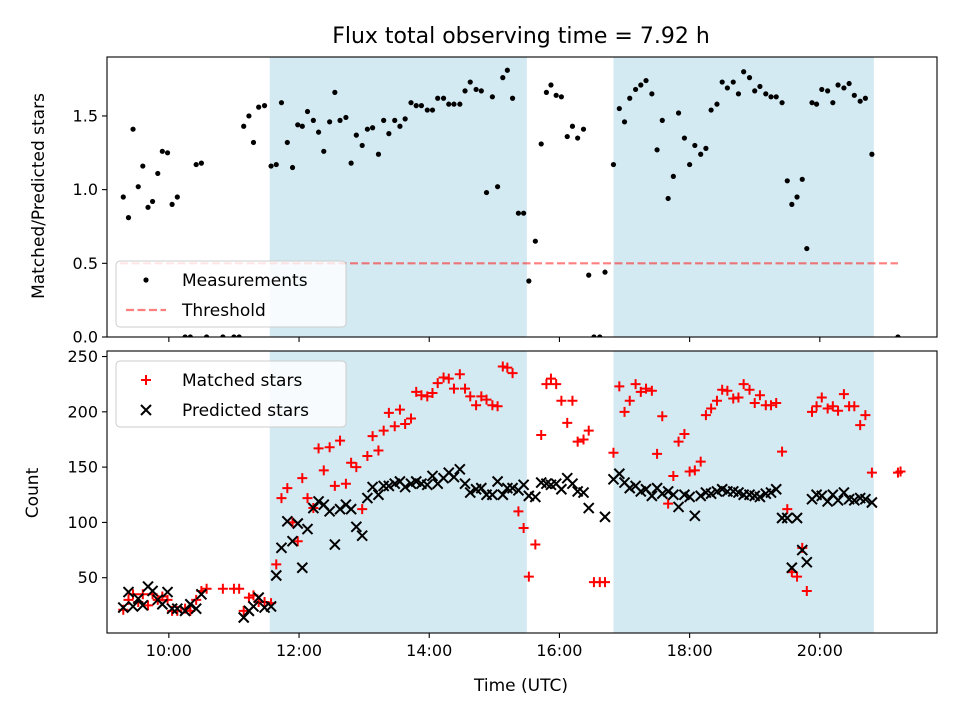  I want to click on bottom-y-tick-label: 200, so click(82, 411).